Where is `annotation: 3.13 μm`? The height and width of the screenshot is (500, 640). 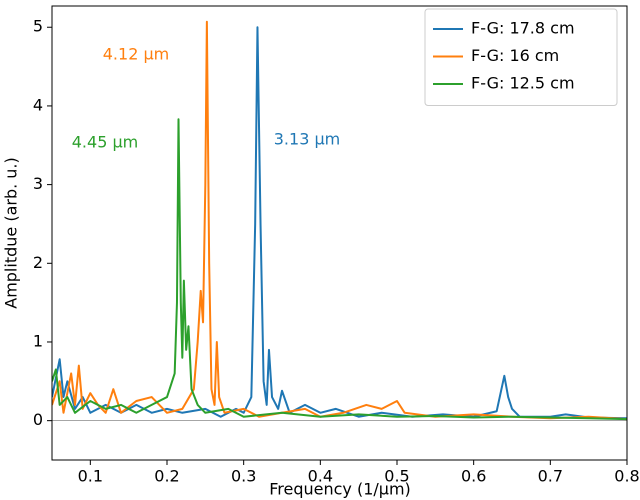
annotation: 3.13 μm is located at coordinates (307, 139).